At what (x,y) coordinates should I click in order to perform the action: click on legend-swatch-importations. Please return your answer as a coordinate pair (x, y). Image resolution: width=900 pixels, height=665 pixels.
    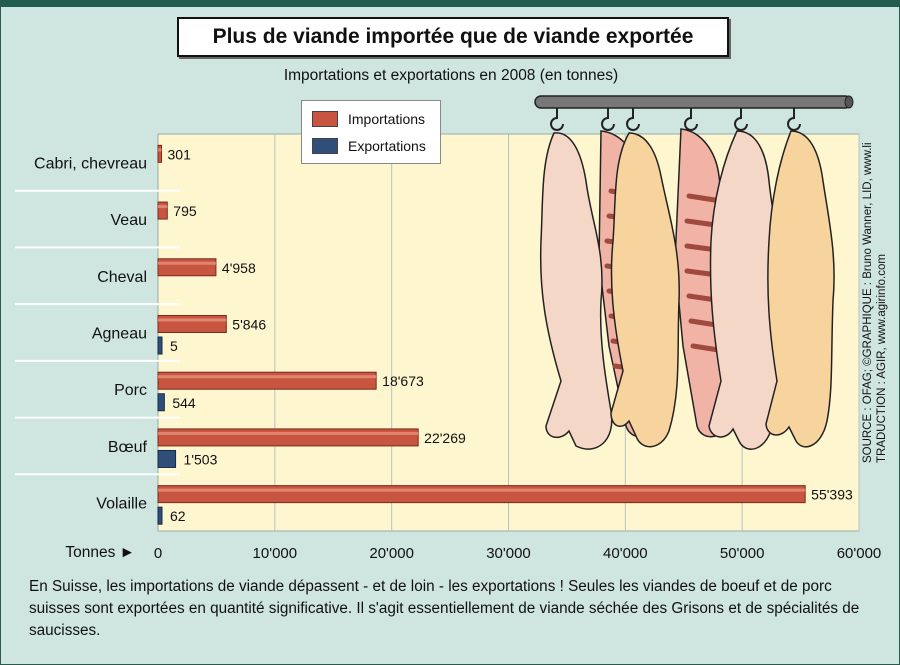
    Looking at the image, I should click on (325, 119).